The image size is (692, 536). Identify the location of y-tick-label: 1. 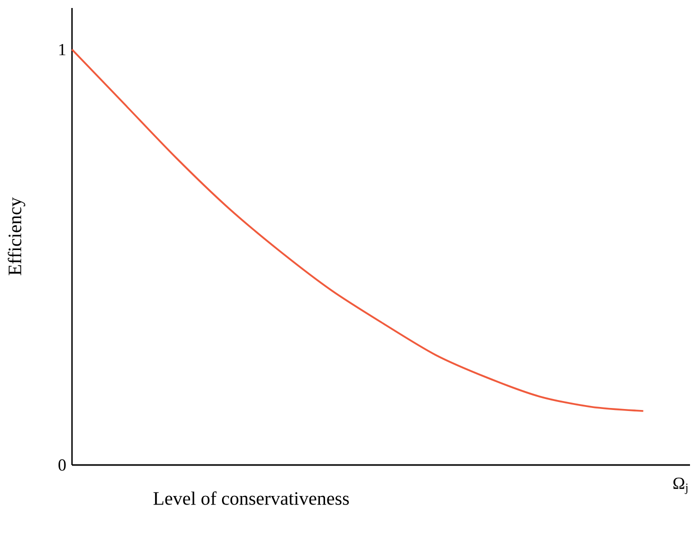
(62, 50).